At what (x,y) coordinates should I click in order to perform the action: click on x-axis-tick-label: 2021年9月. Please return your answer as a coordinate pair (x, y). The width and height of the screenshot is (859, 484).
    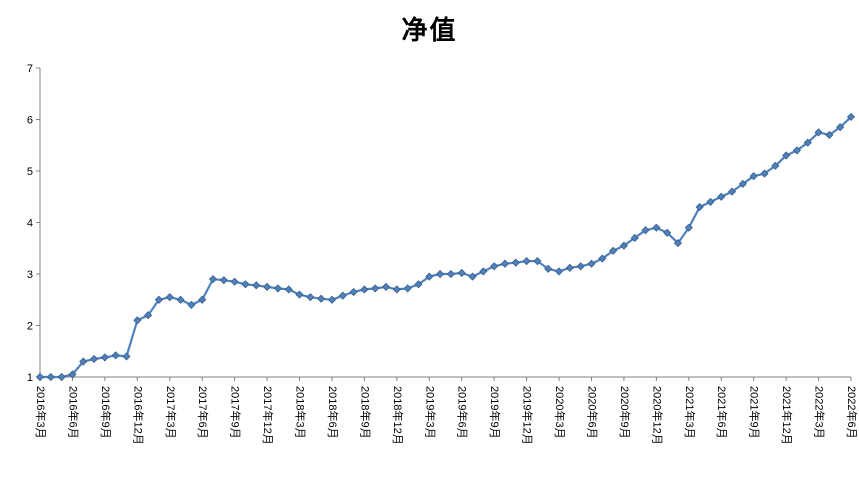
    Looking at the image, I should click on (755, 412).